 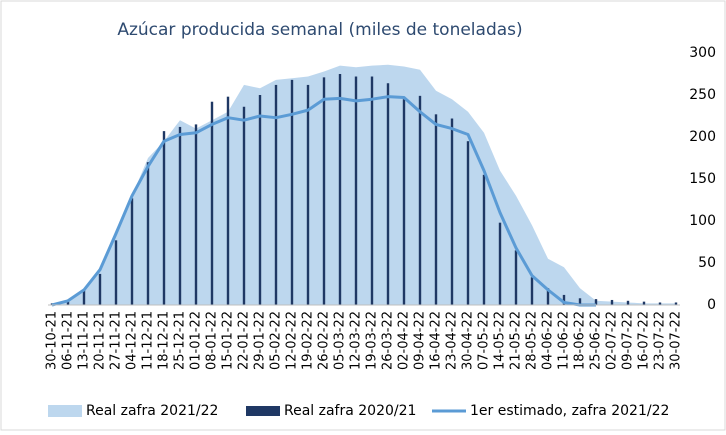 I want to click on x-tick-label: 15-01-22, so click(x=228, y=340).